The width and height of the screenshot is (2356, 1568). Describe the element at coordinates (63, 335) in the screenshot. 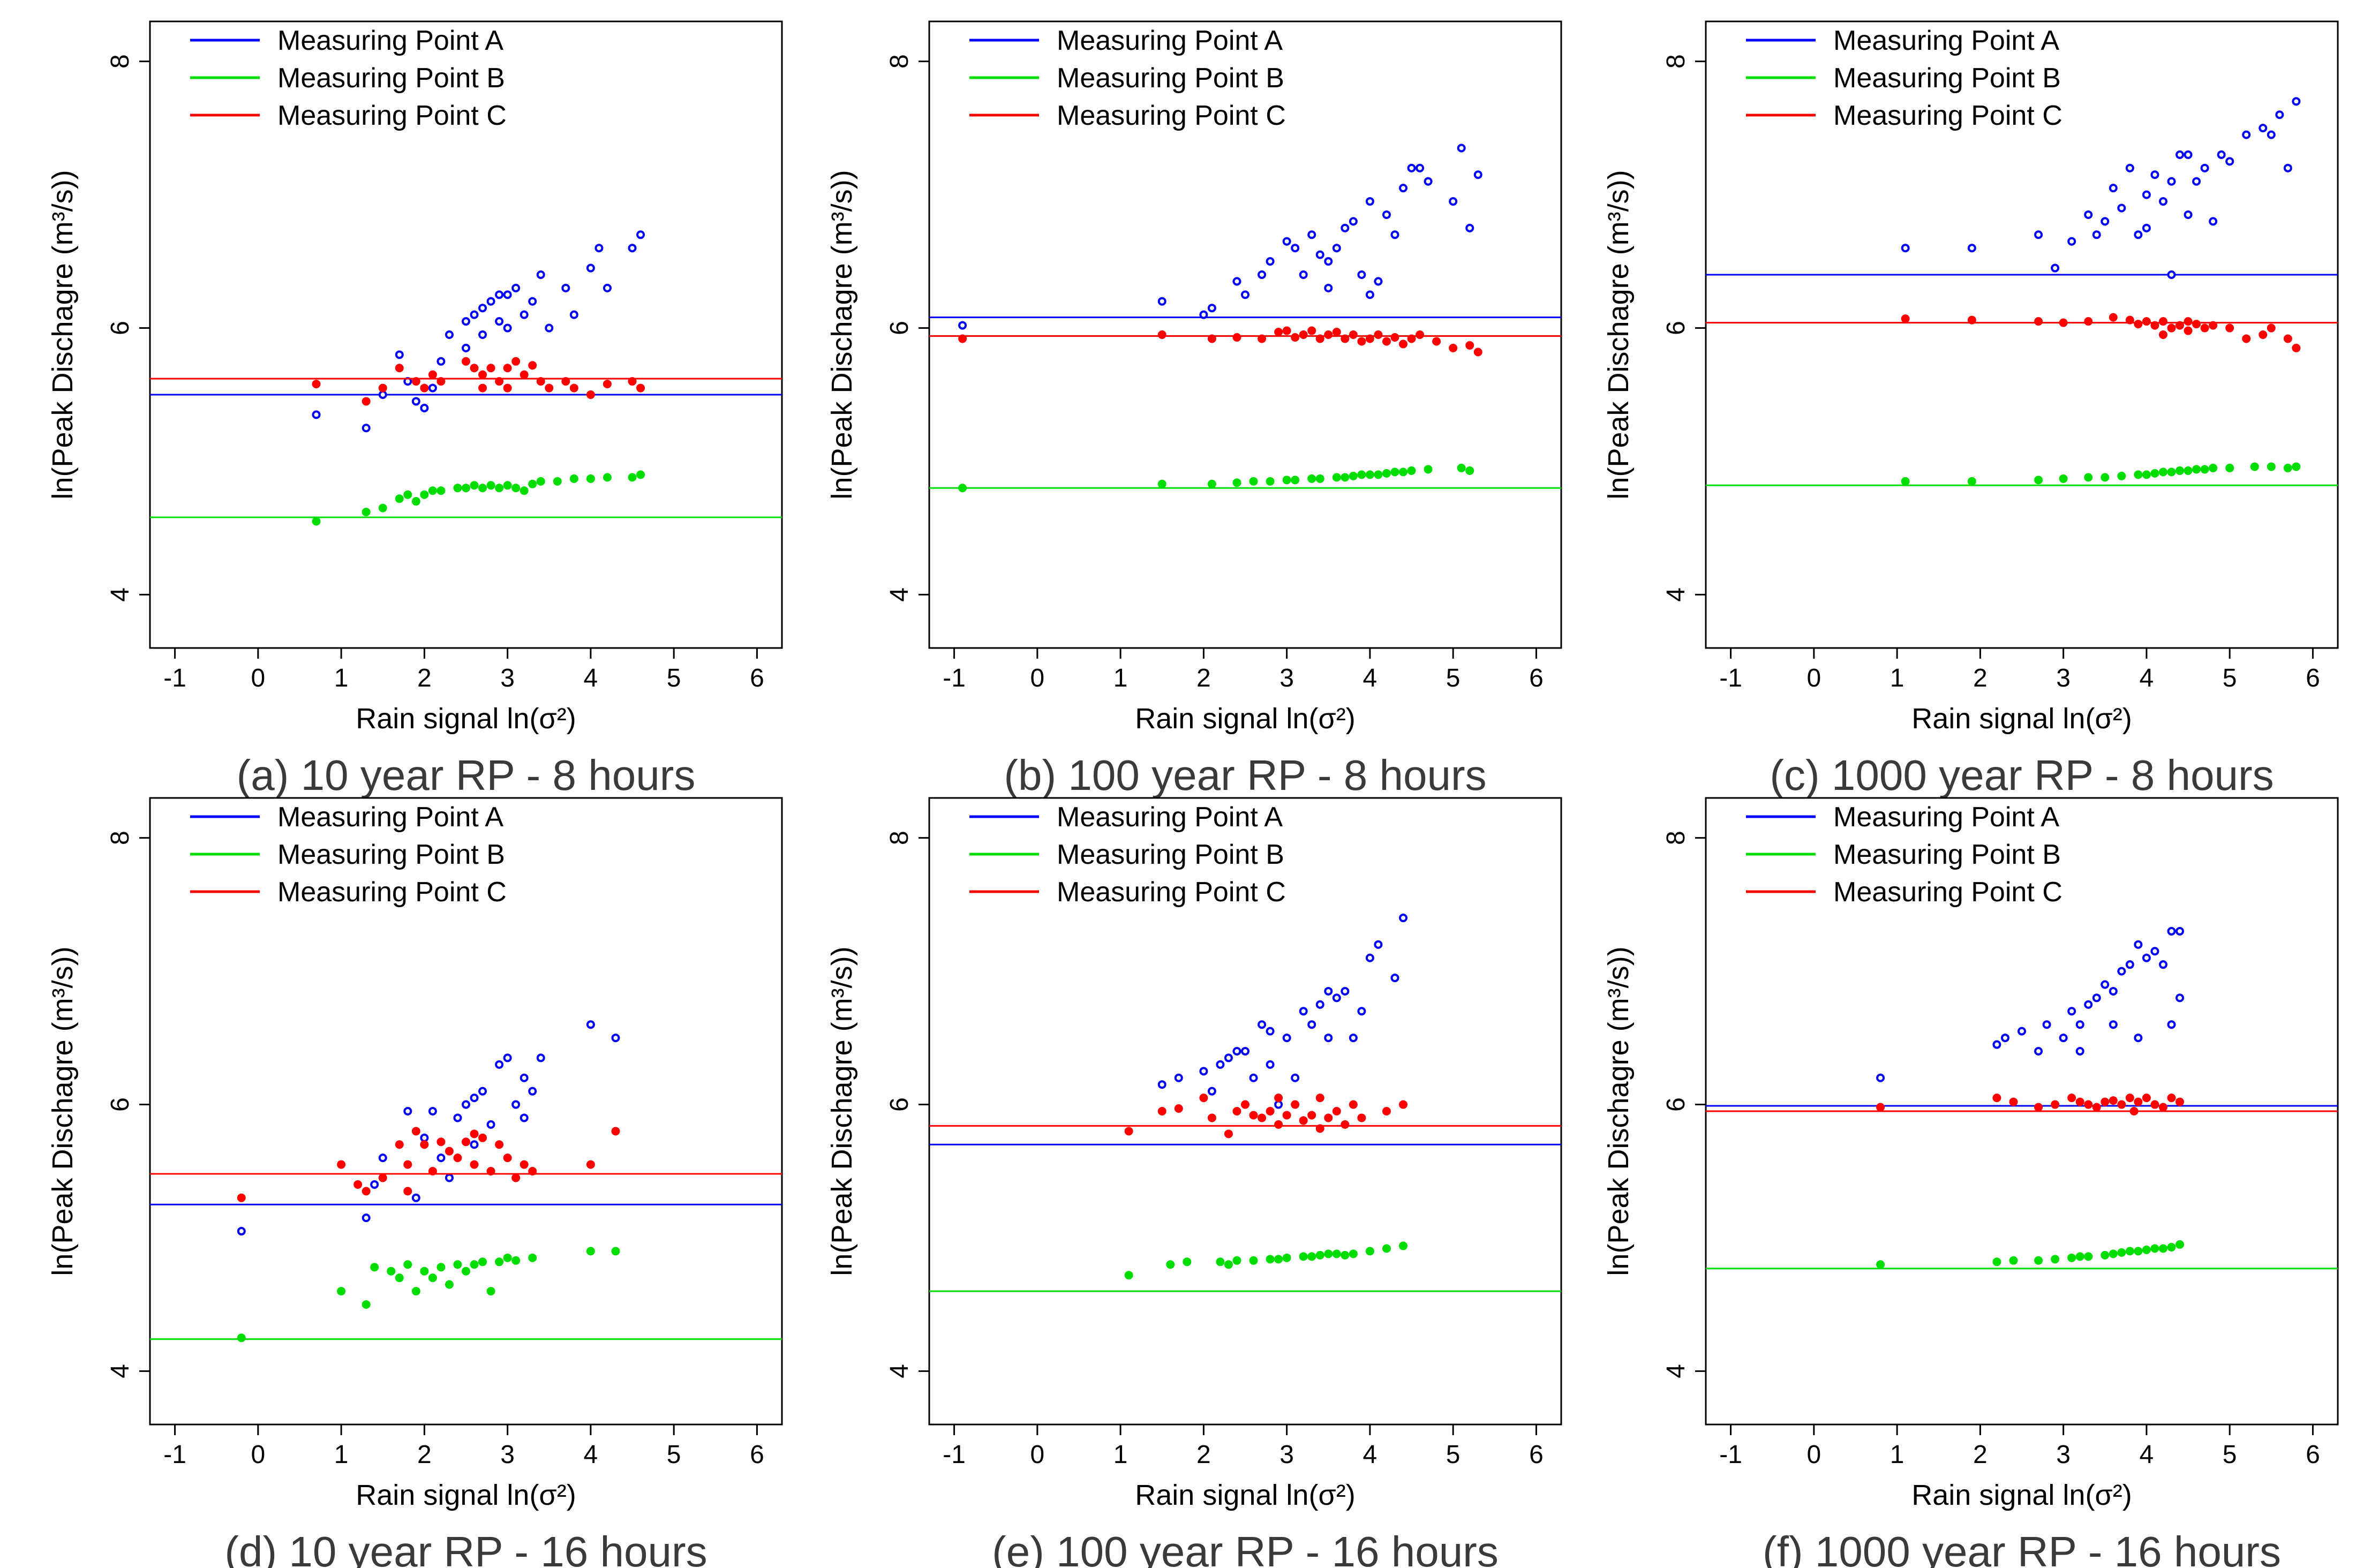

I see `y-axis-label: ln(Peak Dischagre (m³/s))` at that location.